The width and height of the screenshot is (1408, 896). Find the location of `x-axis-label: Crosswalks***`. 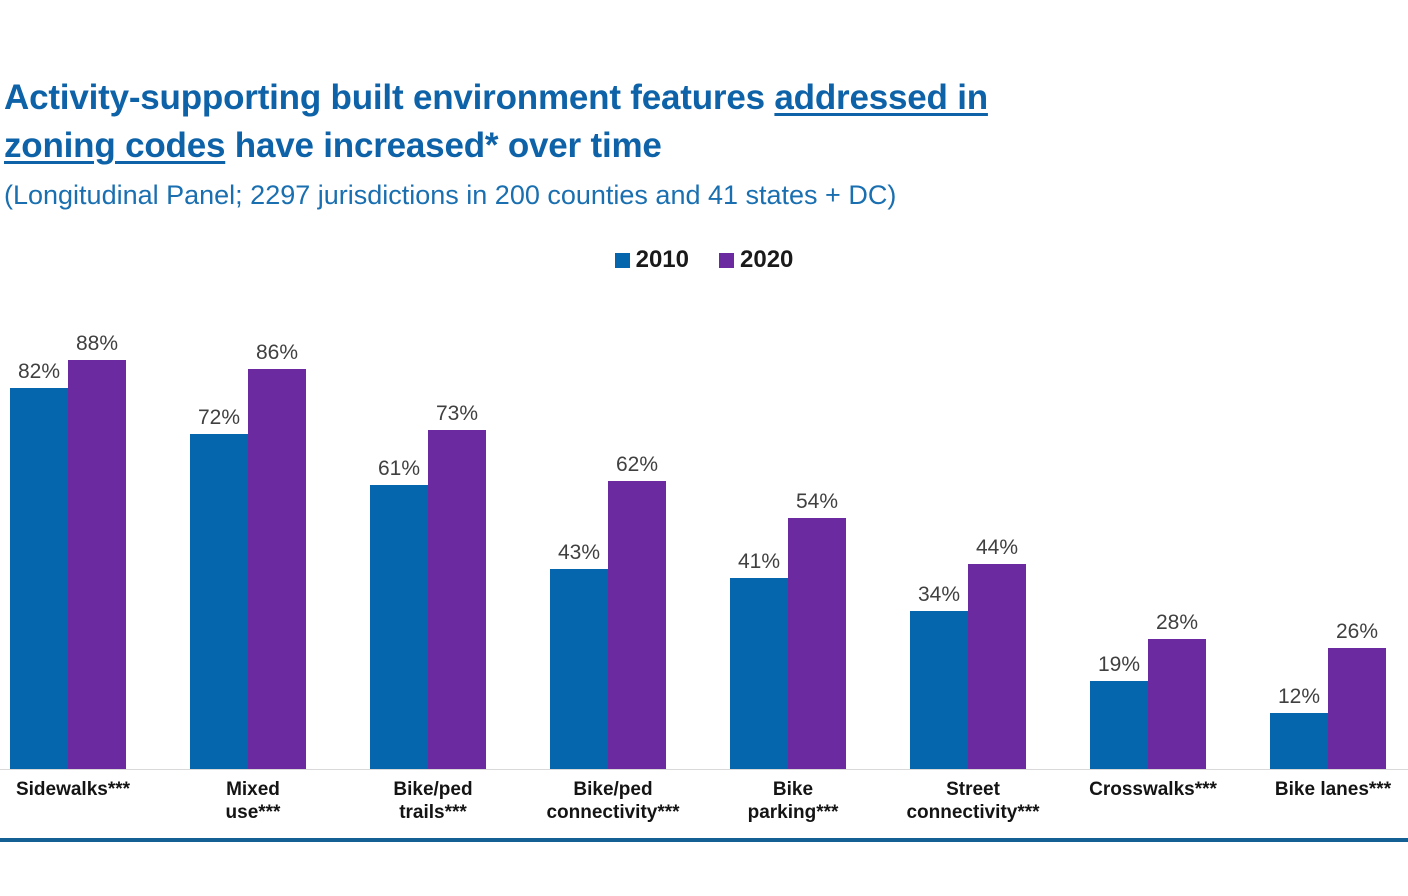

x-axis-label: Crosswalks*** is located at coordinates (1153, 789).